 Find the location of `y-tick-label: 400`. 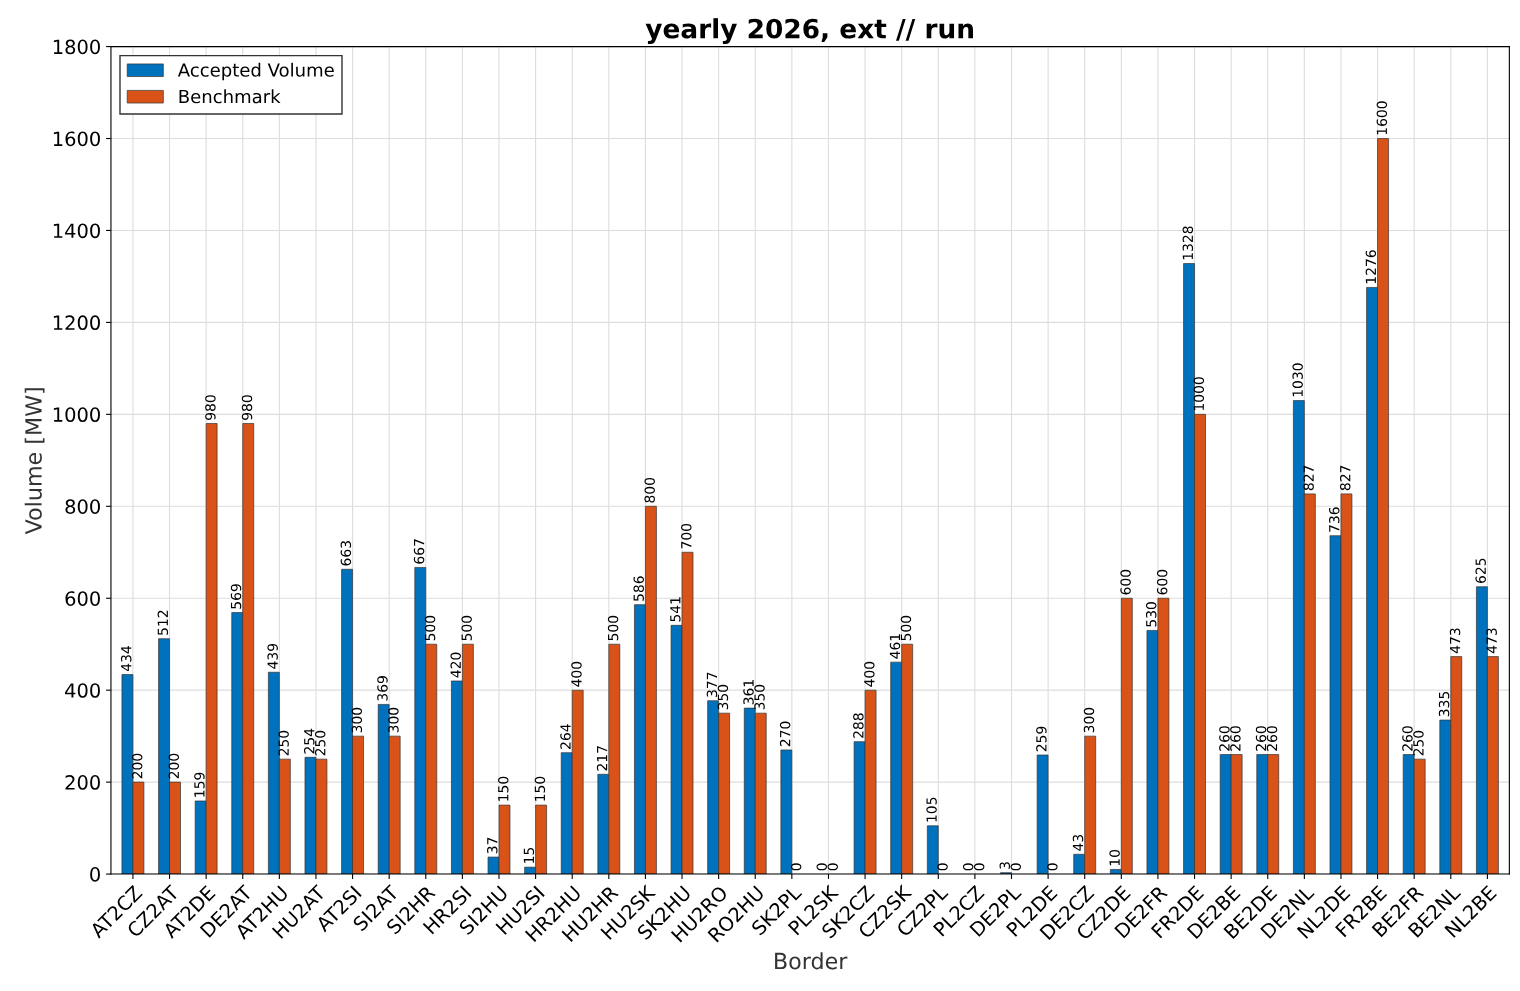

y-tick-label: 400 is located at coordinates (82, 690).